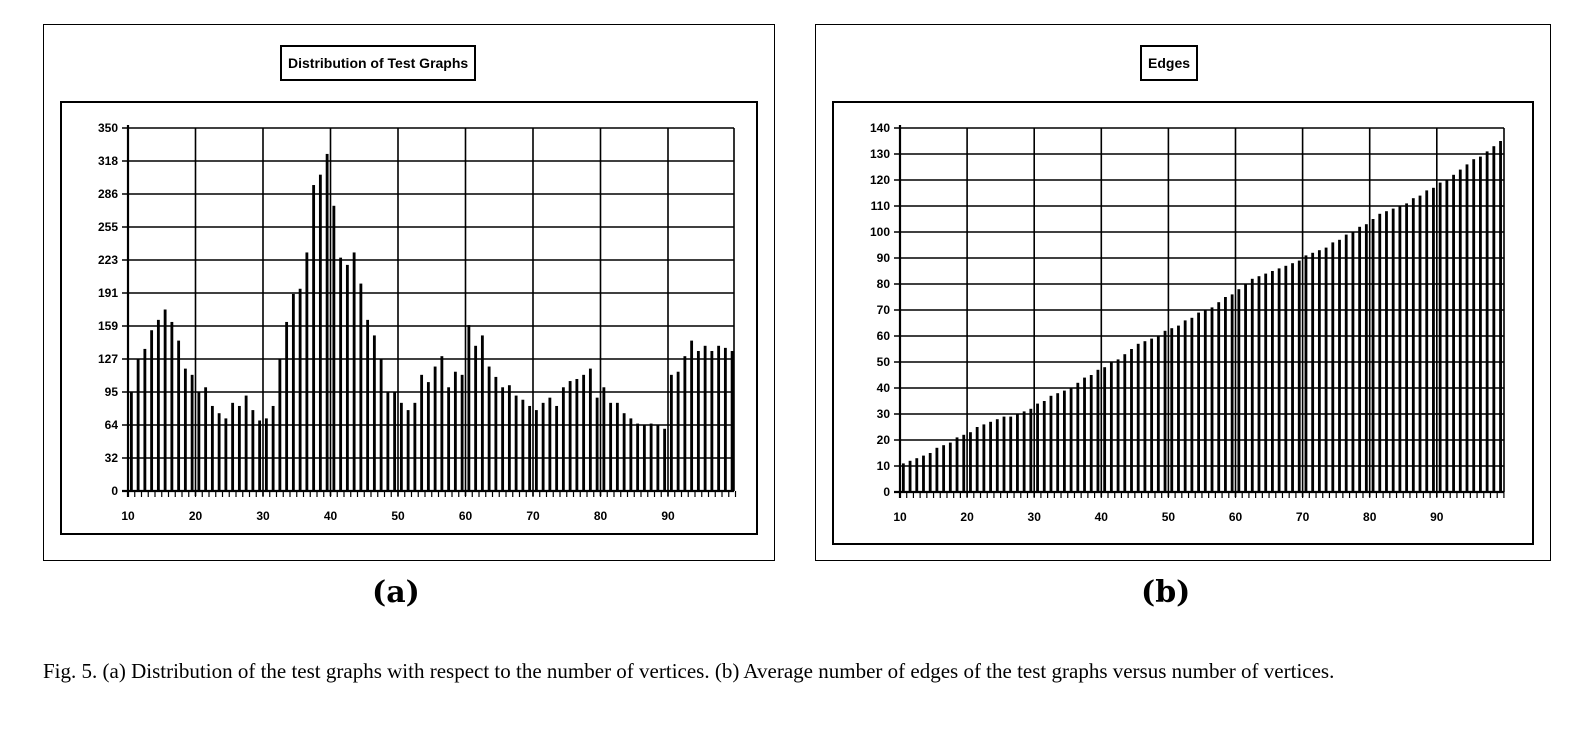 This screenshot has width=1576, height=748. What do you see at coordinates (884, 388) in the screenshot?
I see `y-tick-label: 40` at bounding box center [884, 388].